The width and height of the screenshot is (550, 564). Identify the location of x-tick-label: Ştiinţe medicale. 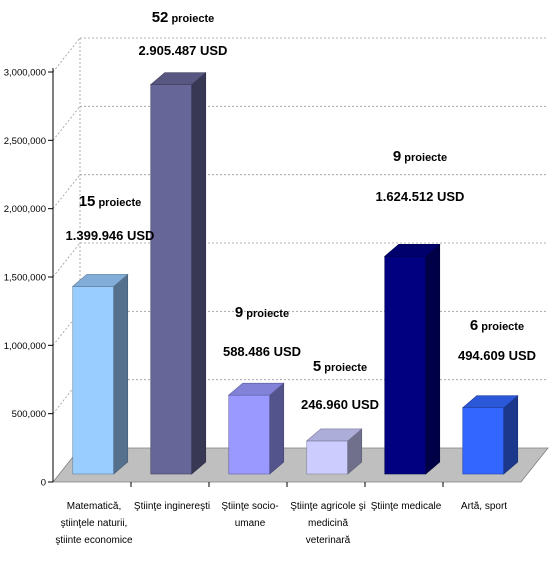
(406, 506).